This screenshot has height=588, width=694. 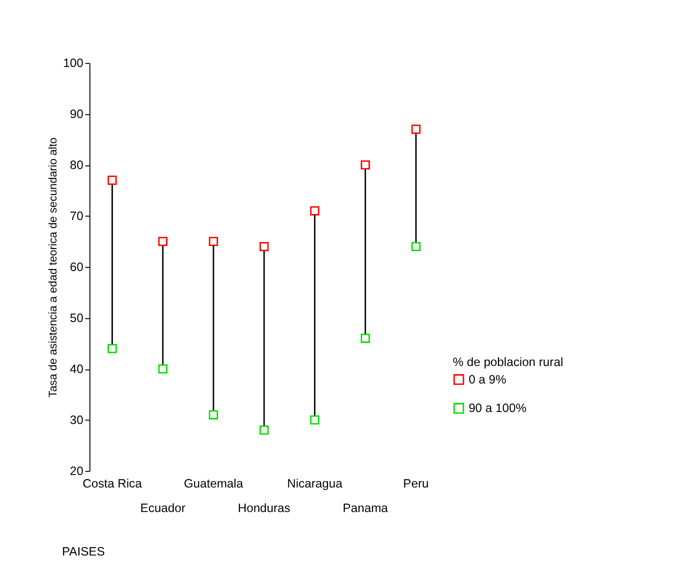 What do you see at coordinates (77, 471) in the screenshot?
I see `y-tick-label: 20` at bounding box center [77, 471].